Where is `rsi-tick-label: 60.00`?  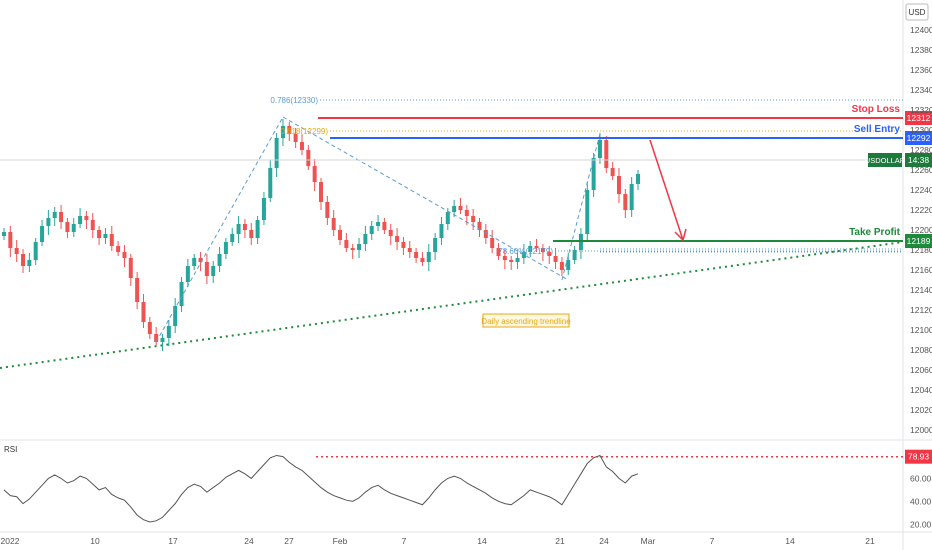 rsi-tick-label: 60.00 is located at coordinates (921, 478).